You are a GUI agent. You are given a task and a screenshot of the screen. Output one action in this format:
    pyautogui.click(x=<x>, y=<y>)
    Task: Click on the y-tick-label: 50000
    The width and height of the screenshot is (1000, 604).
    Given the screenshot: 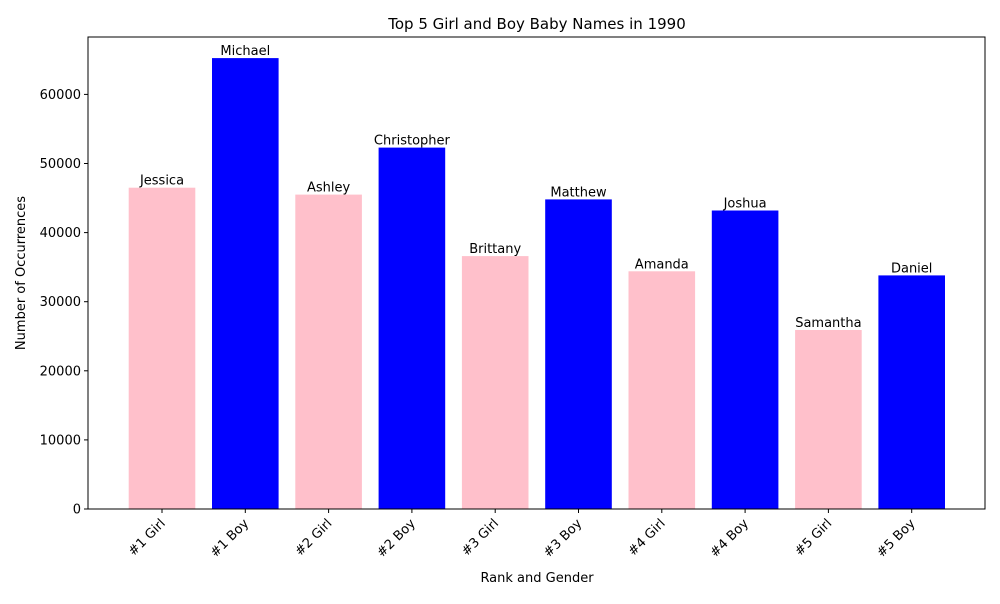 What is the action you would take?
    pyautogui.click(x=60, y=164)
    